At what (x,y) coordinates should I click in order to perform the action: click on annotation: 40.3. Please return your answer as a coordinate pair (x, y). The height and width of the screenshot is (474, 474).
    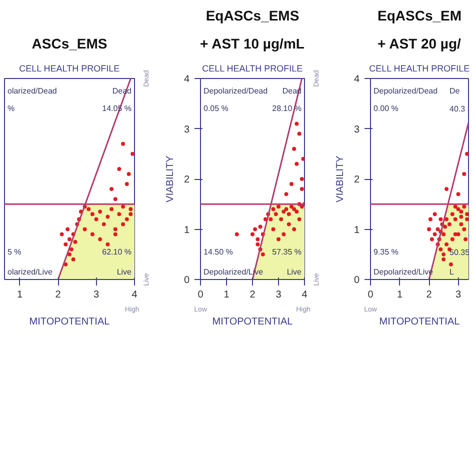
    Looking at the image, I should click on (458, 109).